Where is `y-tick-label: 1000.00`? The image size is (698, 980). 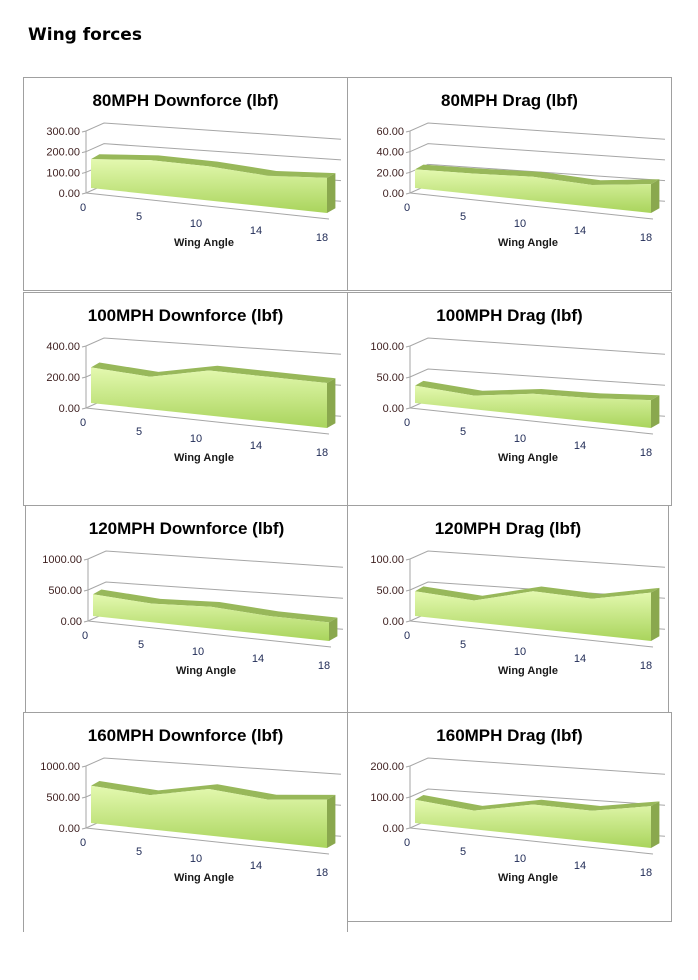
y-tick-label: 1000.00 is located at coordinates (60, 767).